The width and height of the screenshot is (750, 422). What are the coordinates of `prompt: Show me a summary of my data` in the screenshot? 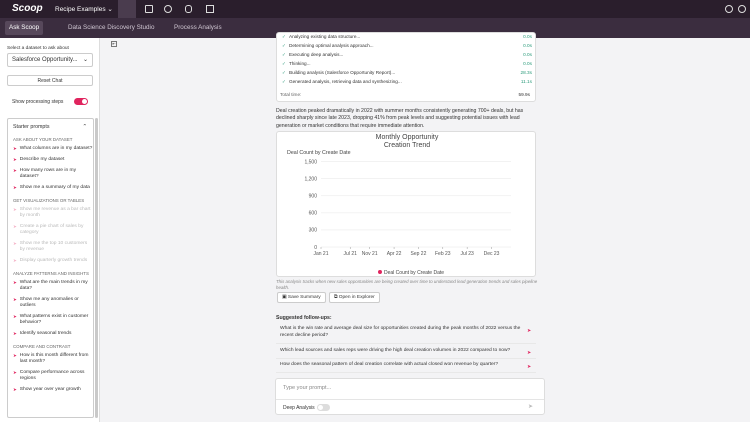 It's located at (53, 188).